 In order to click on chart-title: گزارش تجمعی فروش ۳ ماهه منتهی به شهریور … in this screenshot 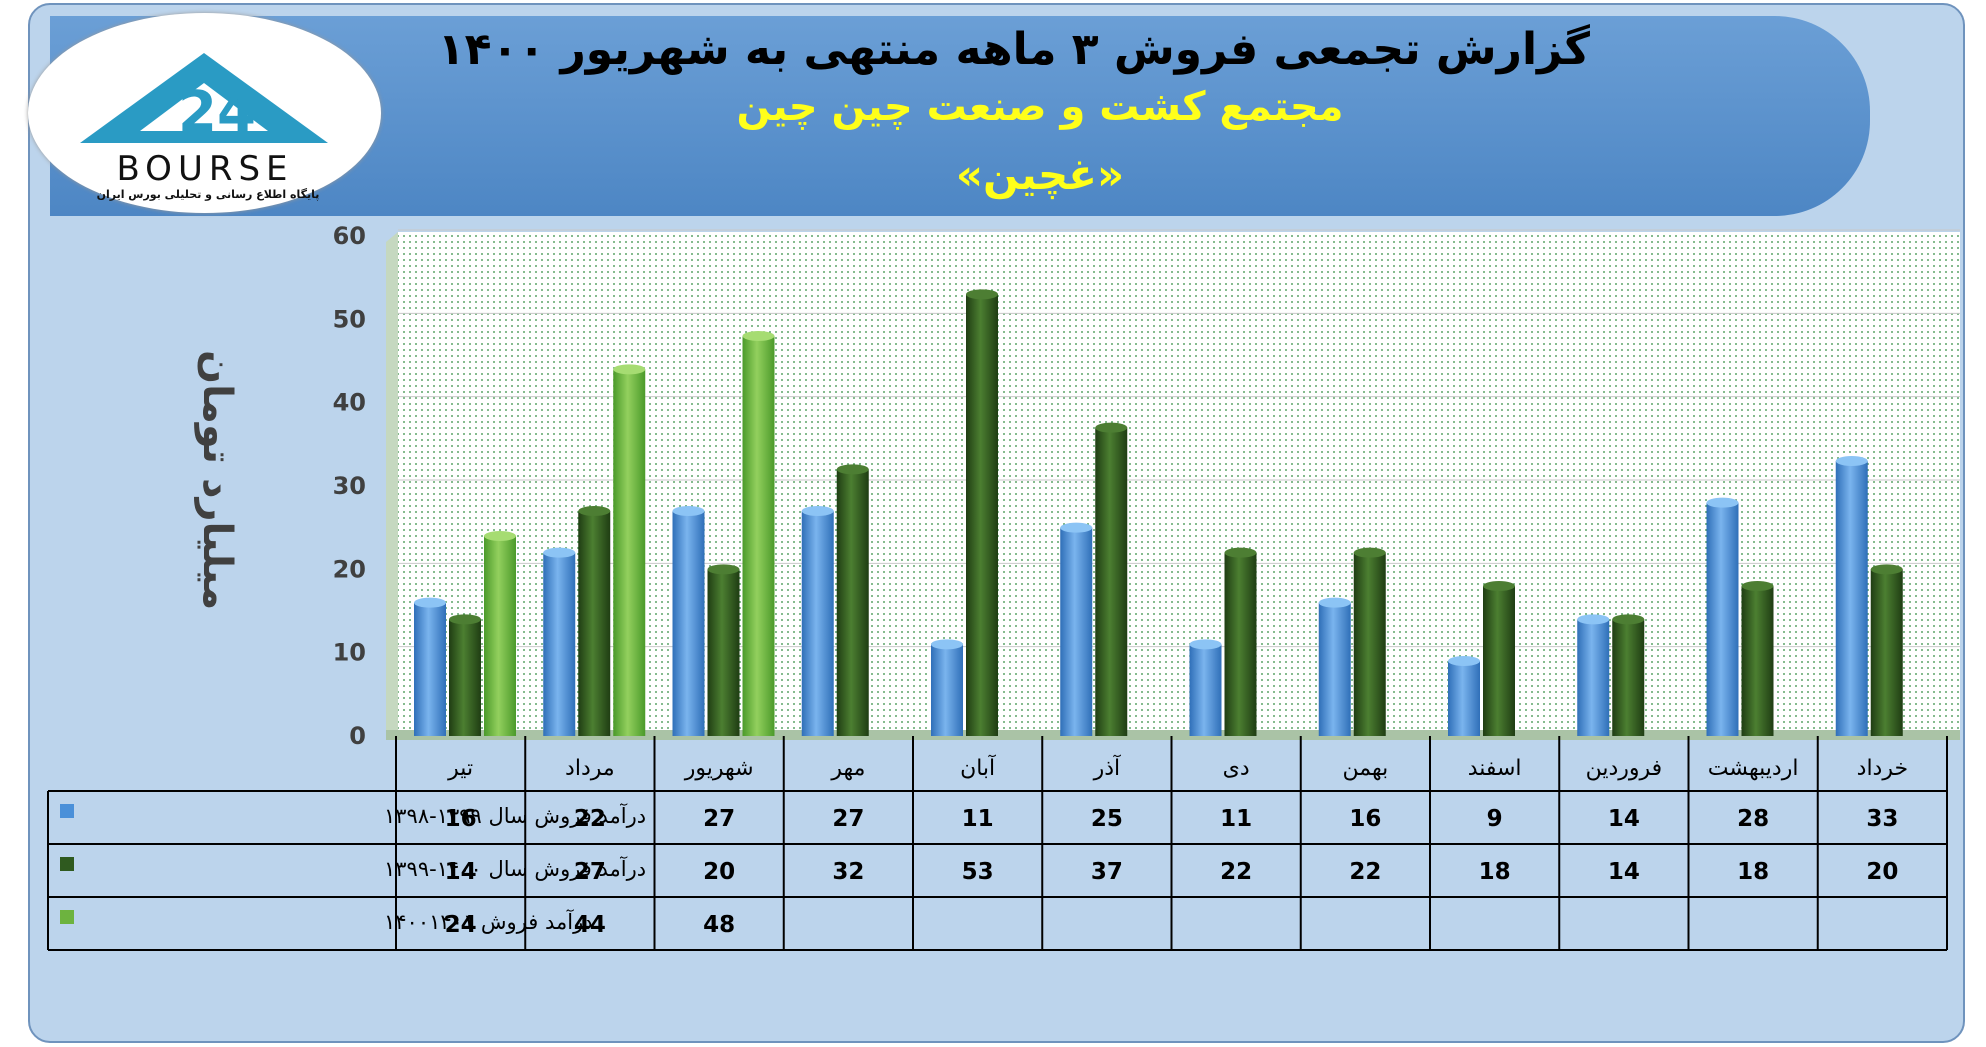, I will do `click(1013, 49)`.